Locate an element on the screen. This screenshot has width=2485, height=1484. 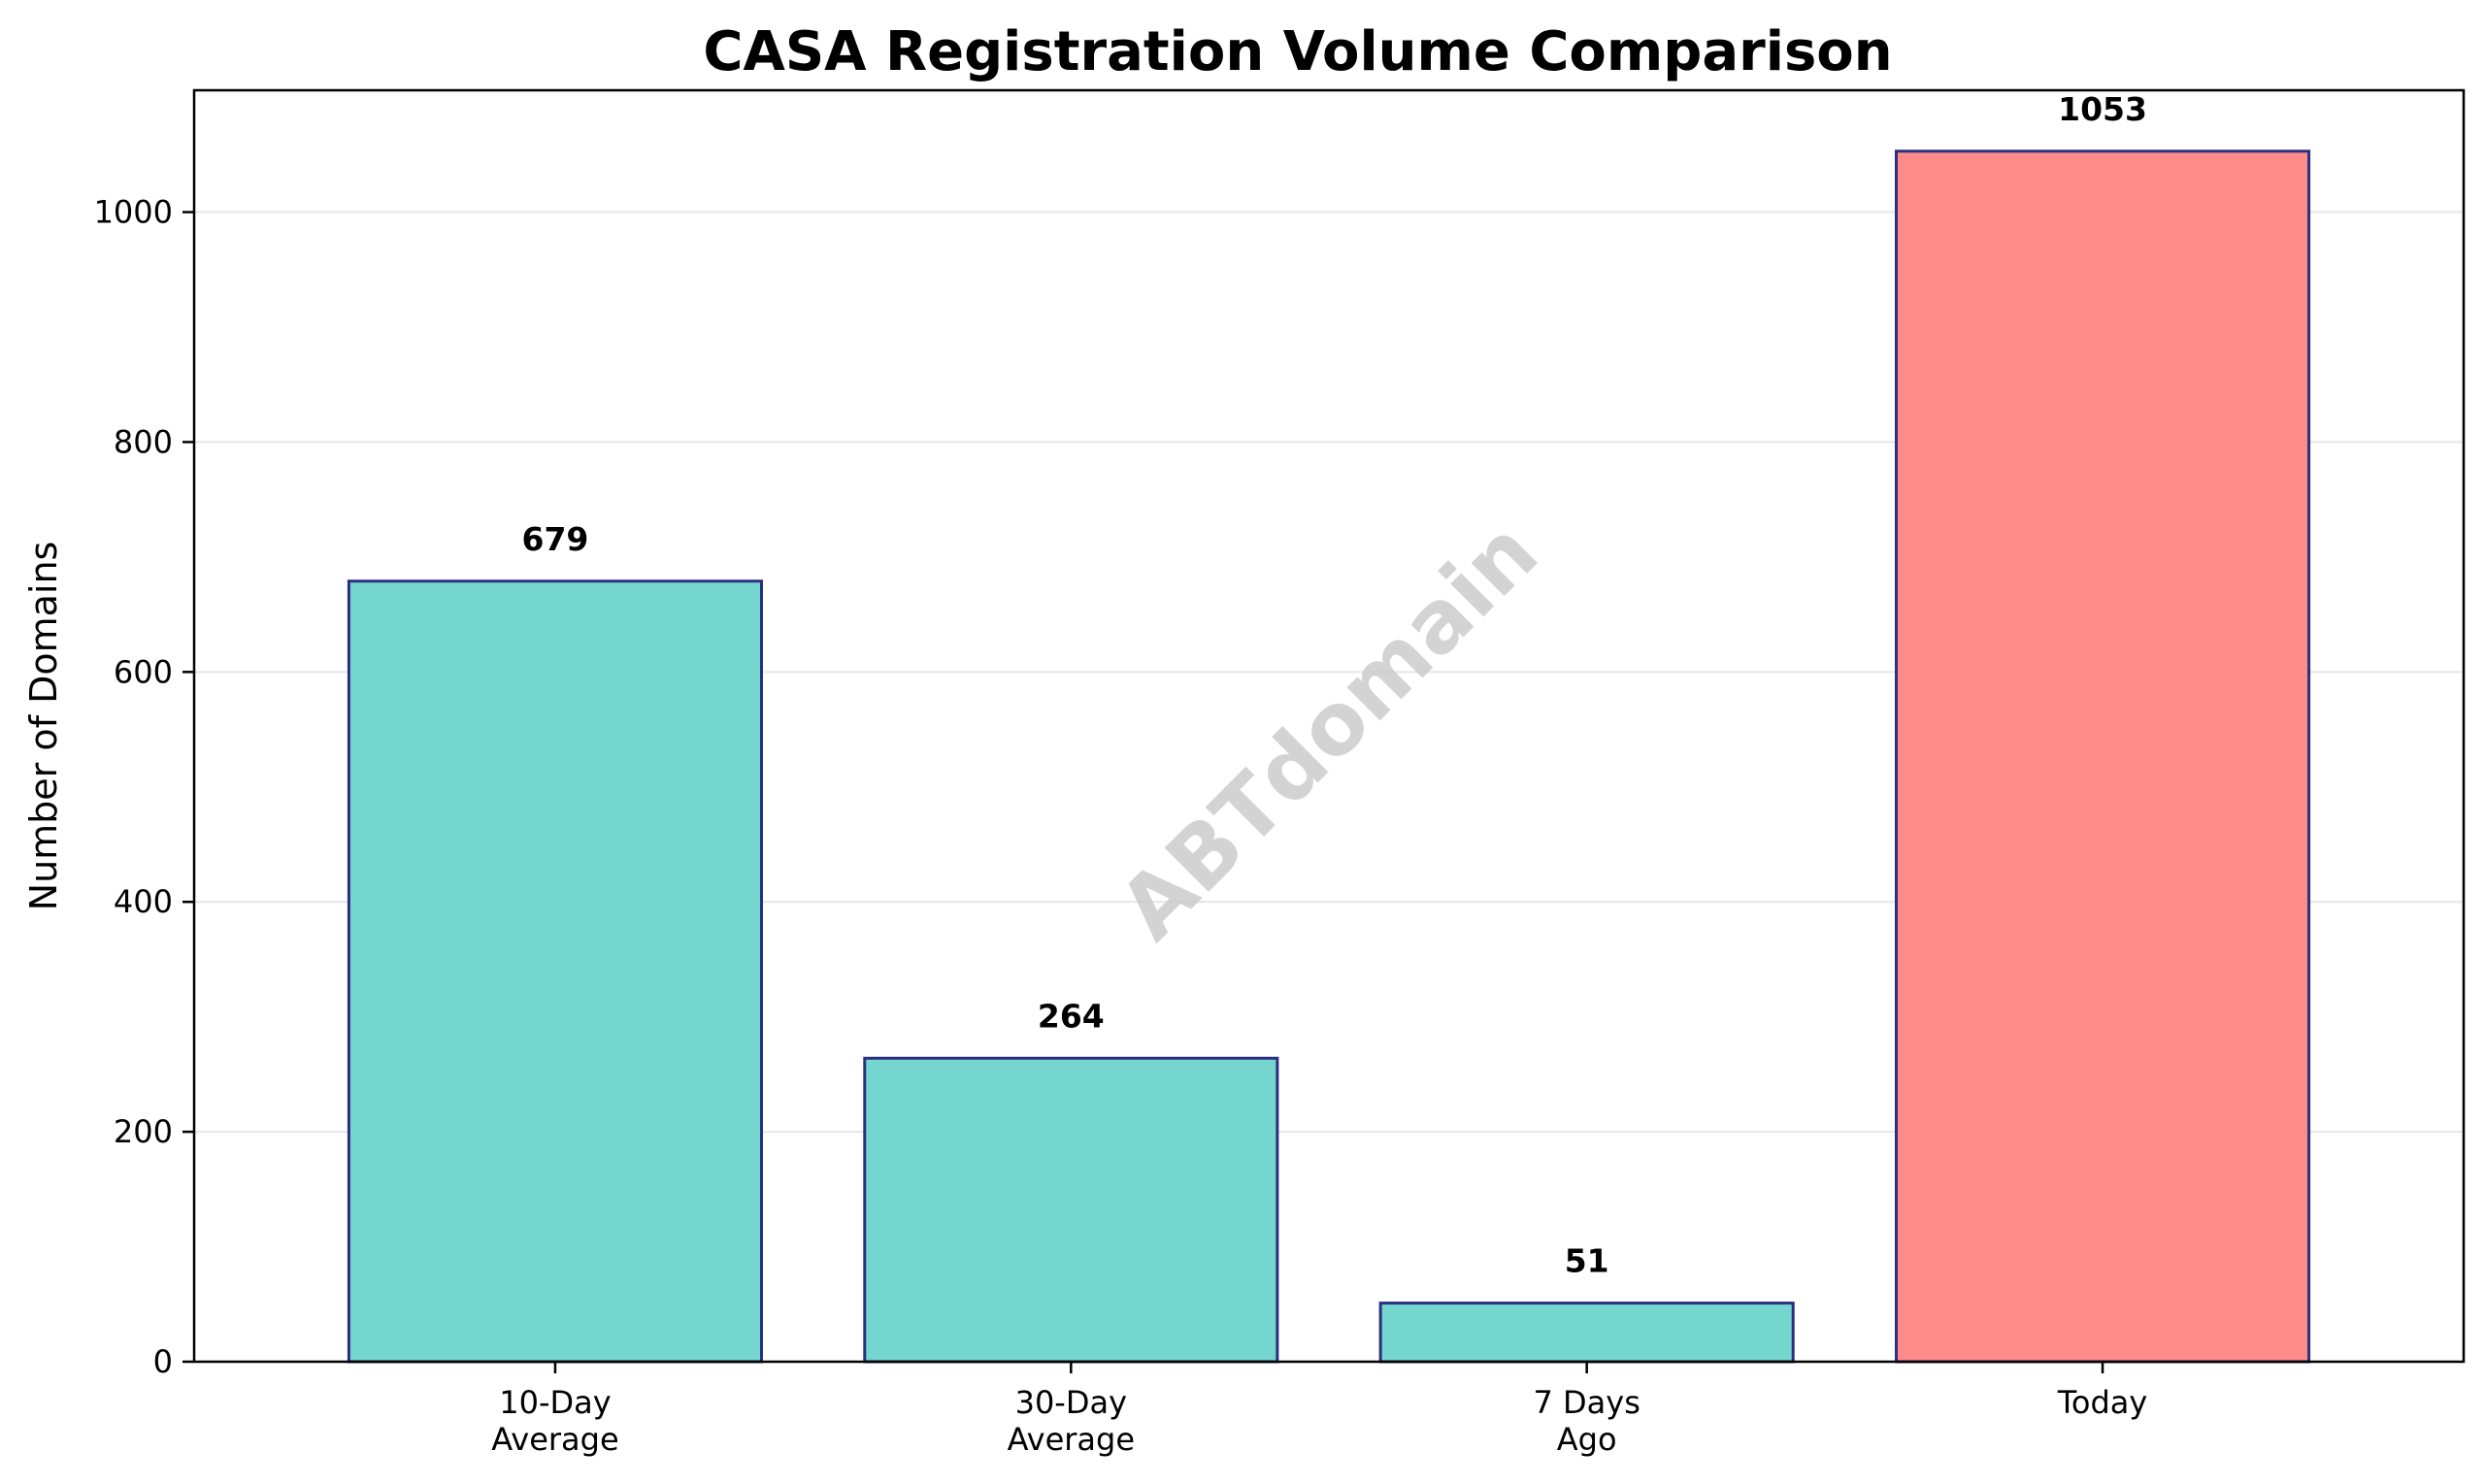
y-axis-ticks: 0 200 400 600 800 1000 is located at coordinates (144, 787).